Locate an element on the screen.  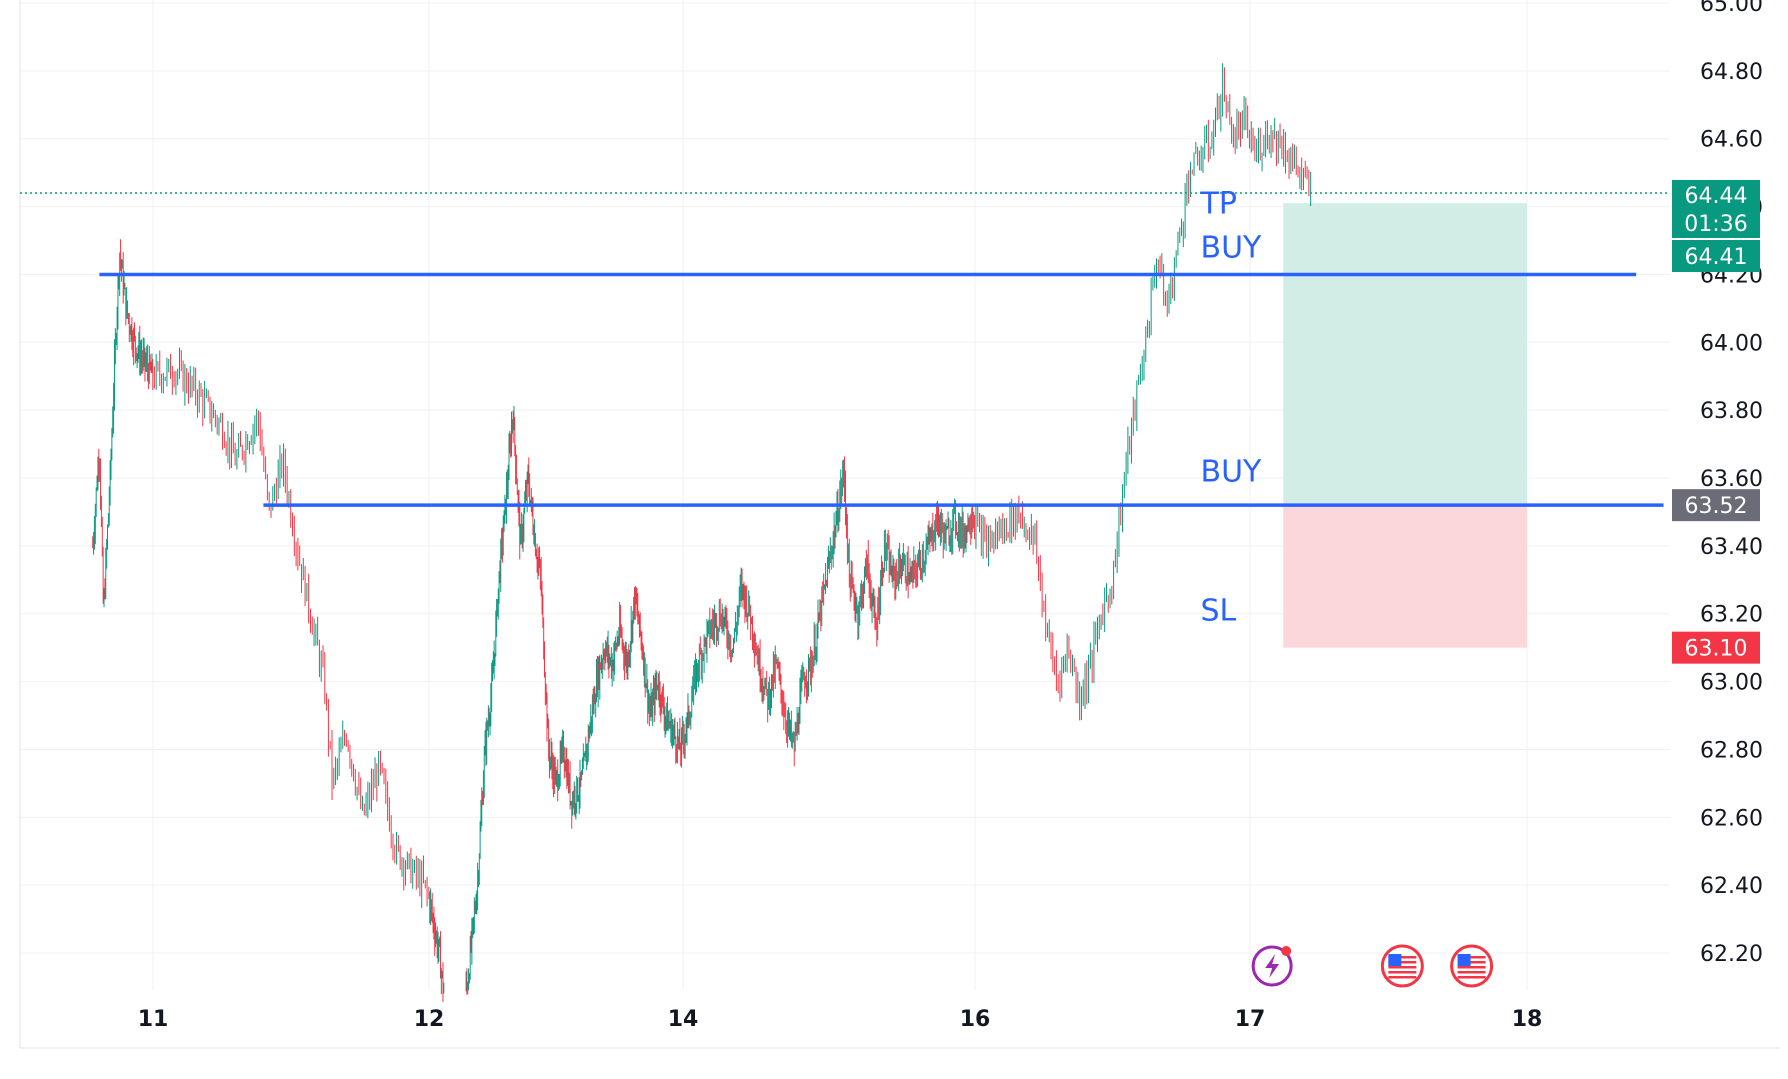
y-tick-label: 63.00 is located at coordinates (1731, 683).